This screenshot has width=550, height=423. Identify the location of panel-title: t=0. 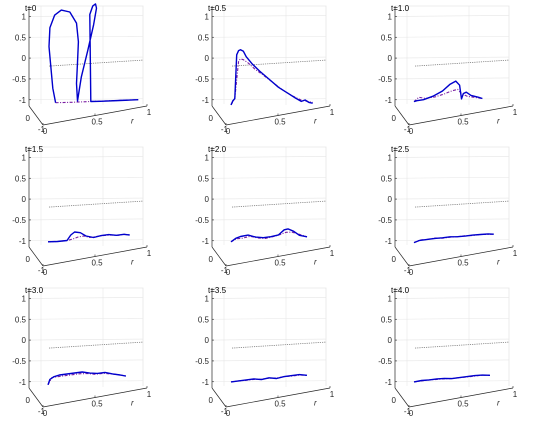
(31, 8).